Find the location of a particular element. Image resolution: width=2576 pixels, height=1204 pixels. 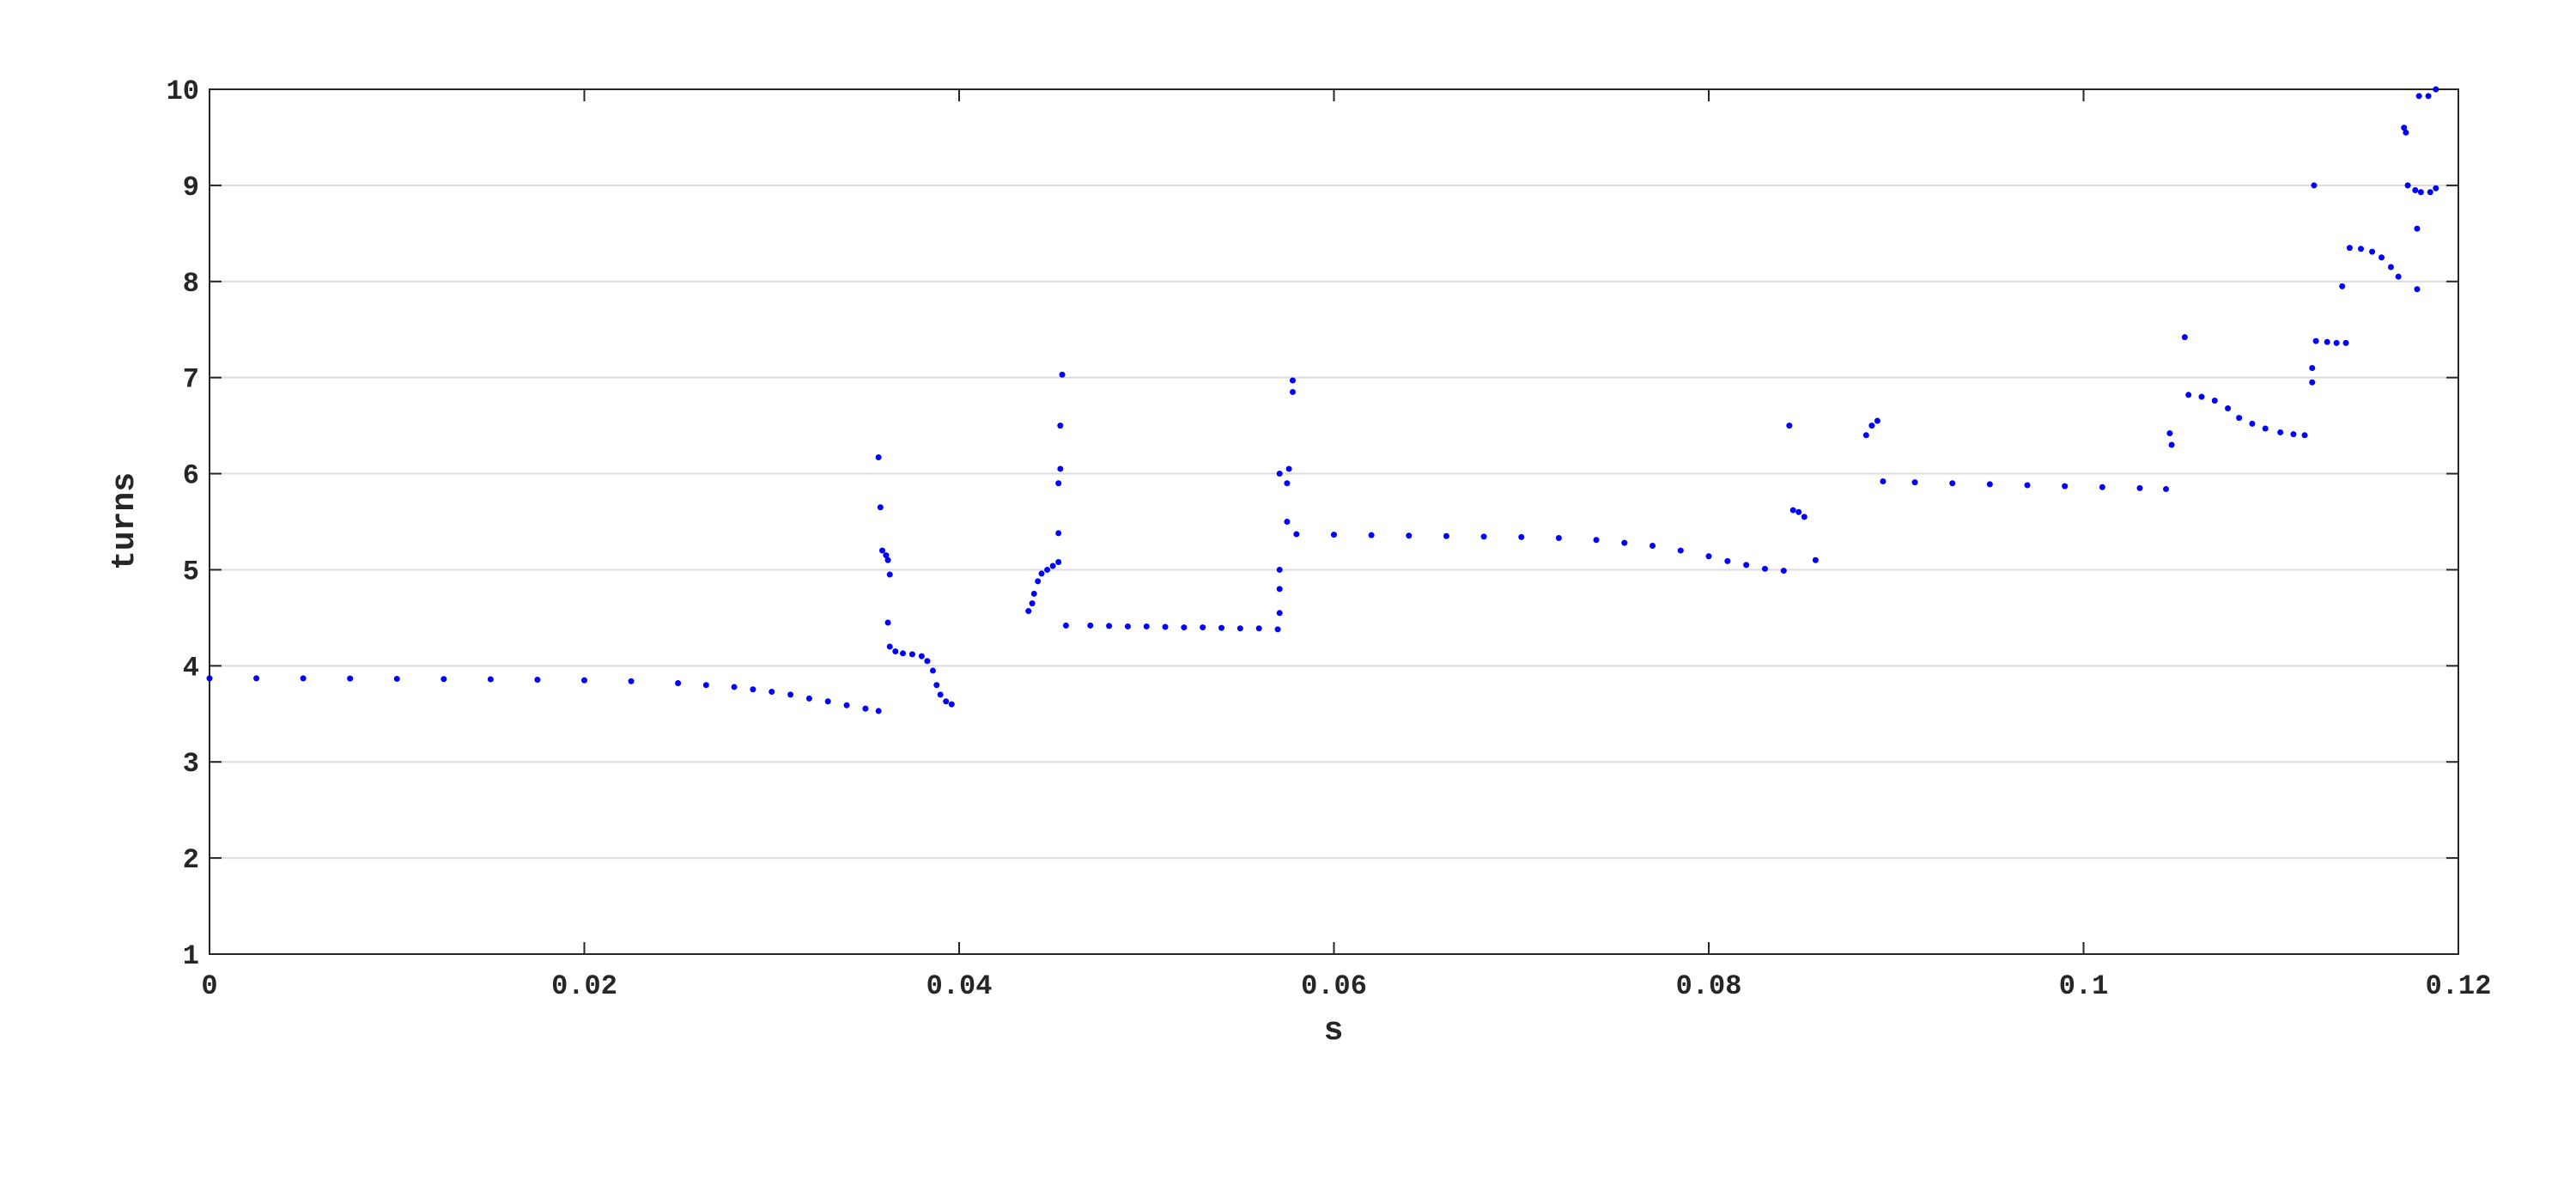

y-tick-label: 3 is located at coordinates (191, 764).